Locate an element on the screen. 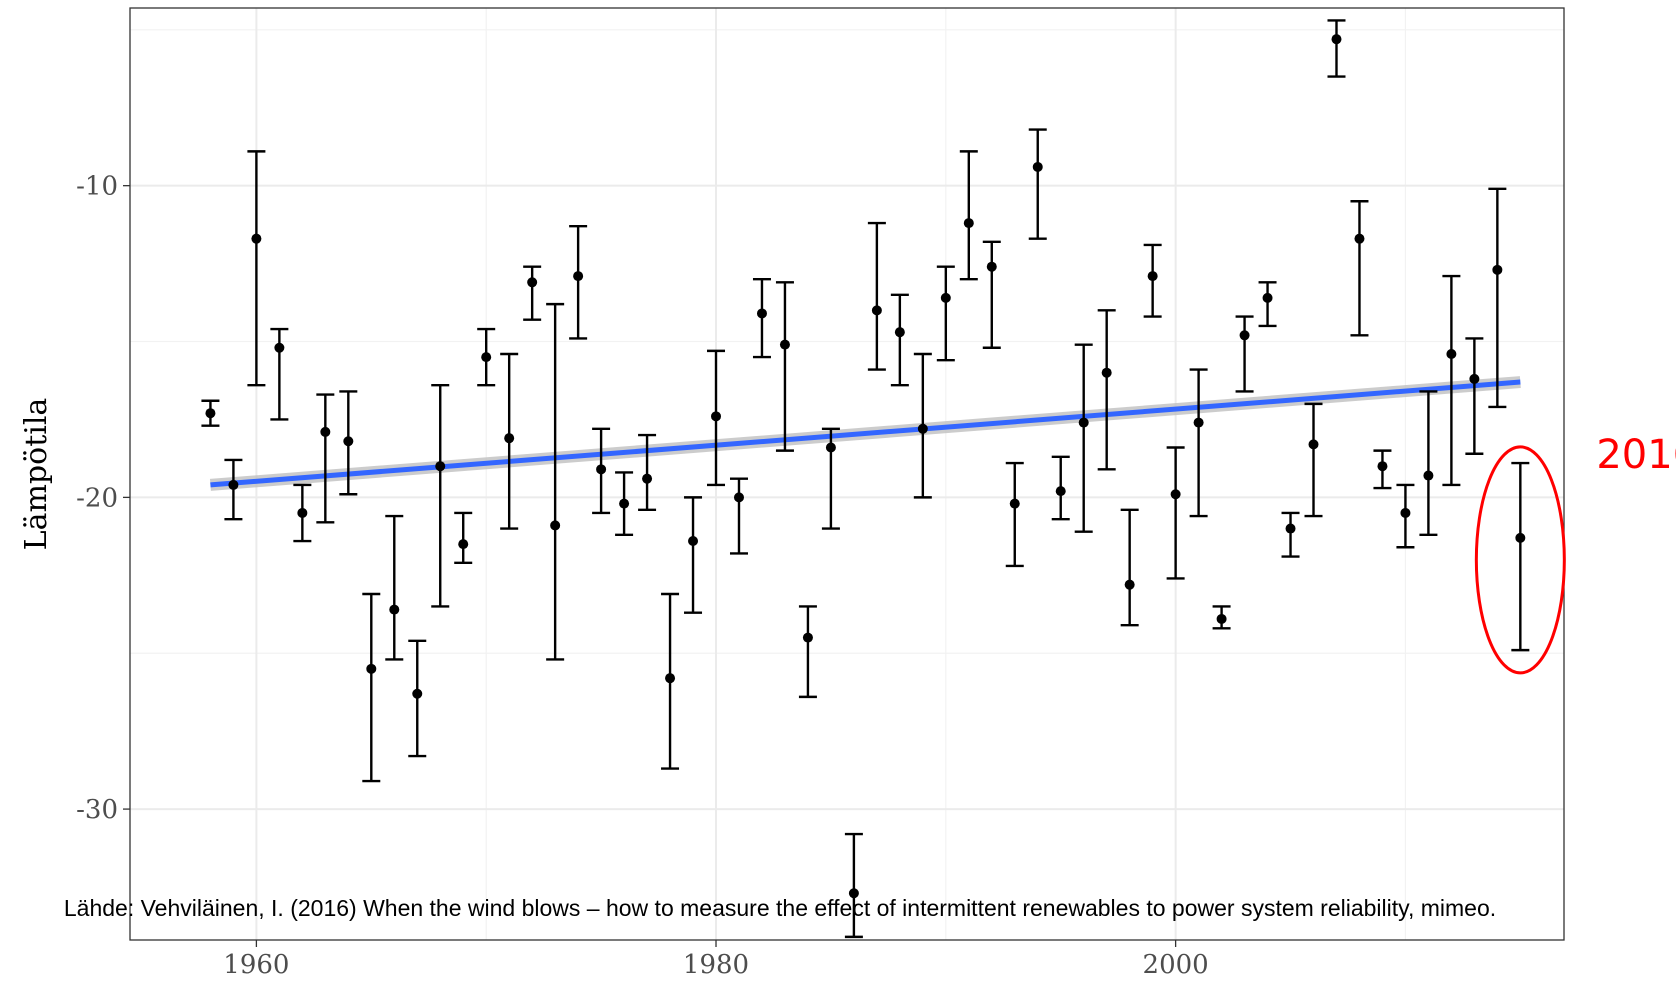 The height and width of the screenshot is (983, 1676). trend-layer is located at coordinates (865, 433).